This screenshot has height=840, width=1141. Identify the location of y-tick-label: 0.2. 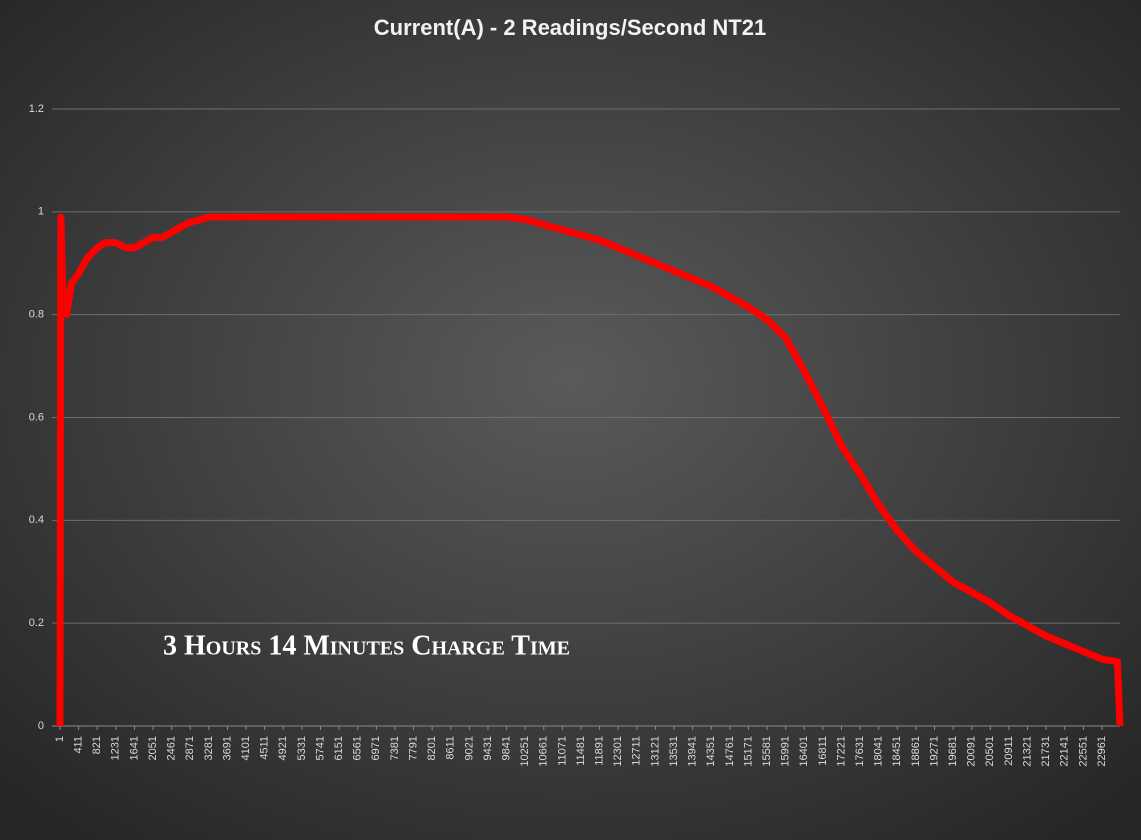
(36, 623).